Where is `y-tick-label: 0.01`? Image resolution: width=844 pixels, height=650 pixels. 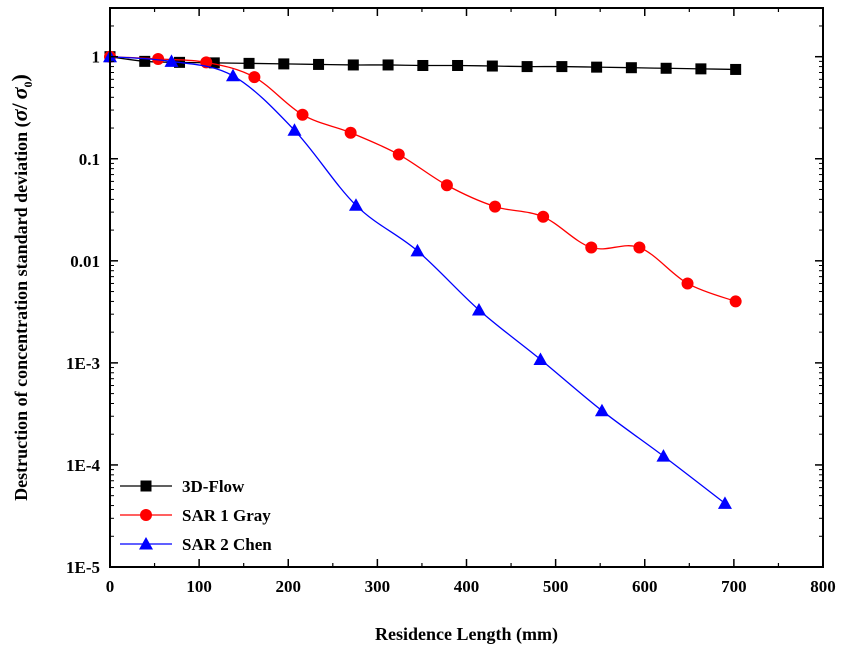
y-tick-label: 0.01 is located at coordinates (85, 261).